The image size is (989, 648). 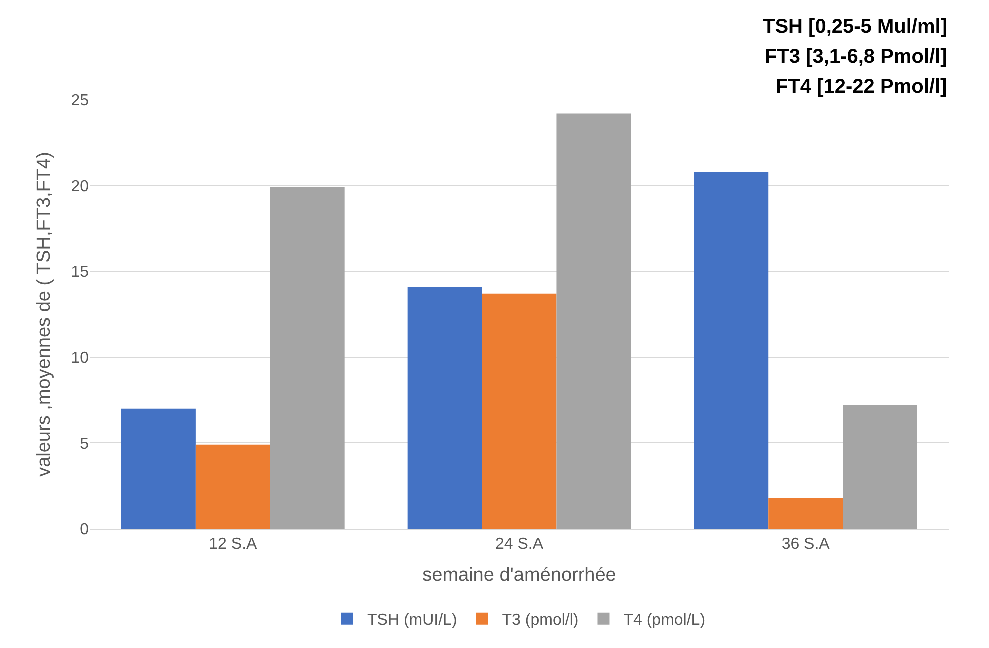 What do you see at coordinates (413, 621) in the screenshot?
I see `legend-label: TSH (mUI/L)` at bounding box center [413, 621].